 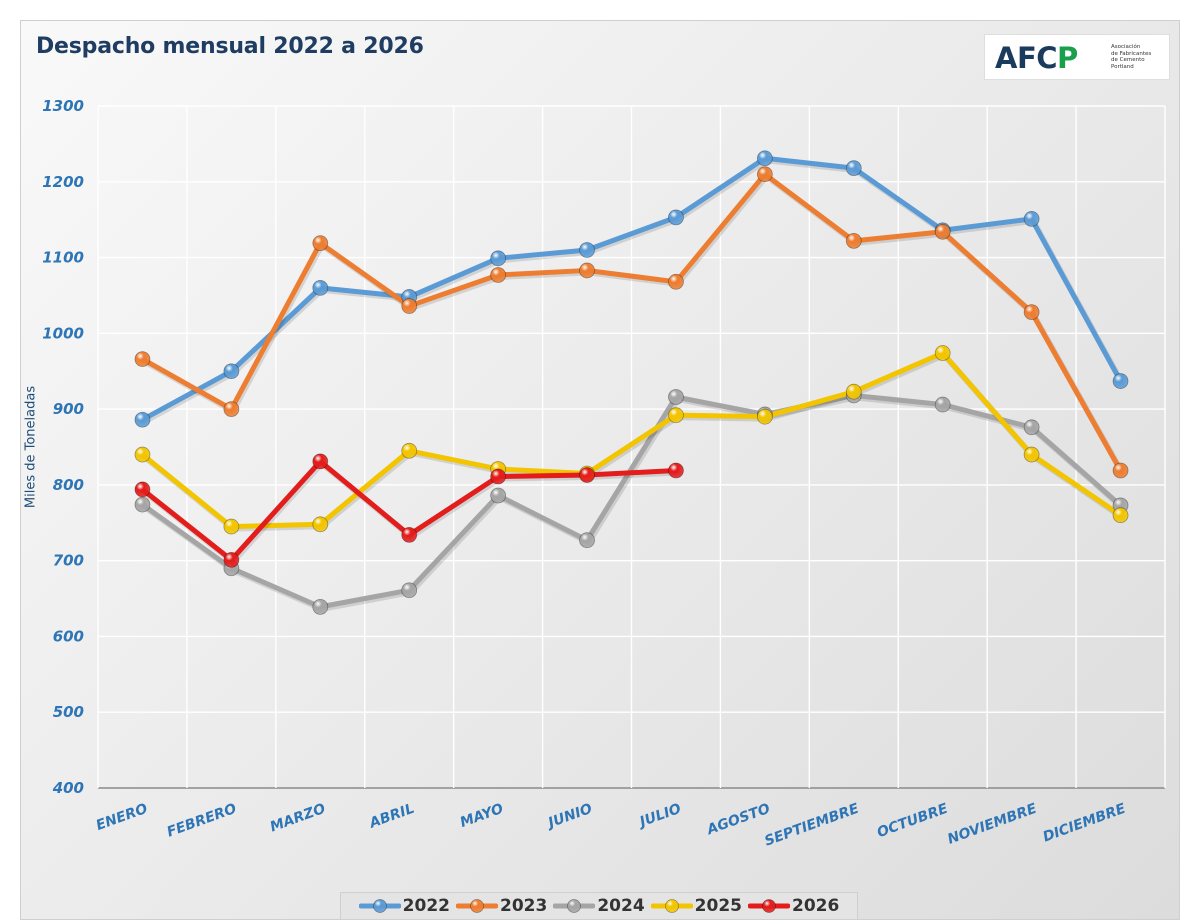 I want to click on legend: 2022 2023 2024 2025 2026, so click(x=599, y=906).